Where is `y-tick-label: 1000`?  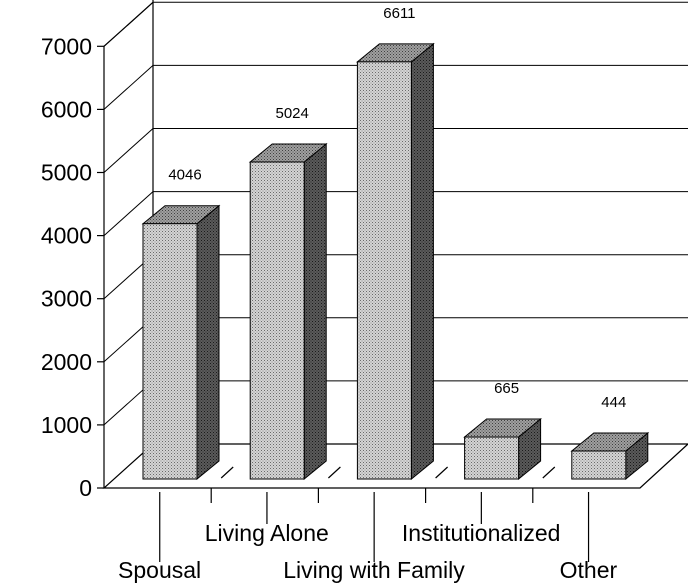
y-tick-label: 1000 is located at coordinates (66, 425).